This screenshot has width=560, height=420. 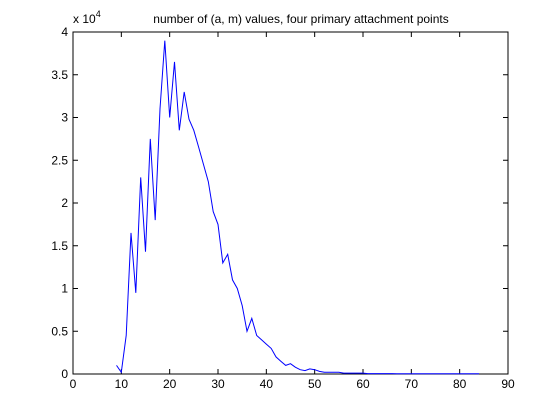 I want to click on y-tick-label: 2.5, so click(x=59, y=160).